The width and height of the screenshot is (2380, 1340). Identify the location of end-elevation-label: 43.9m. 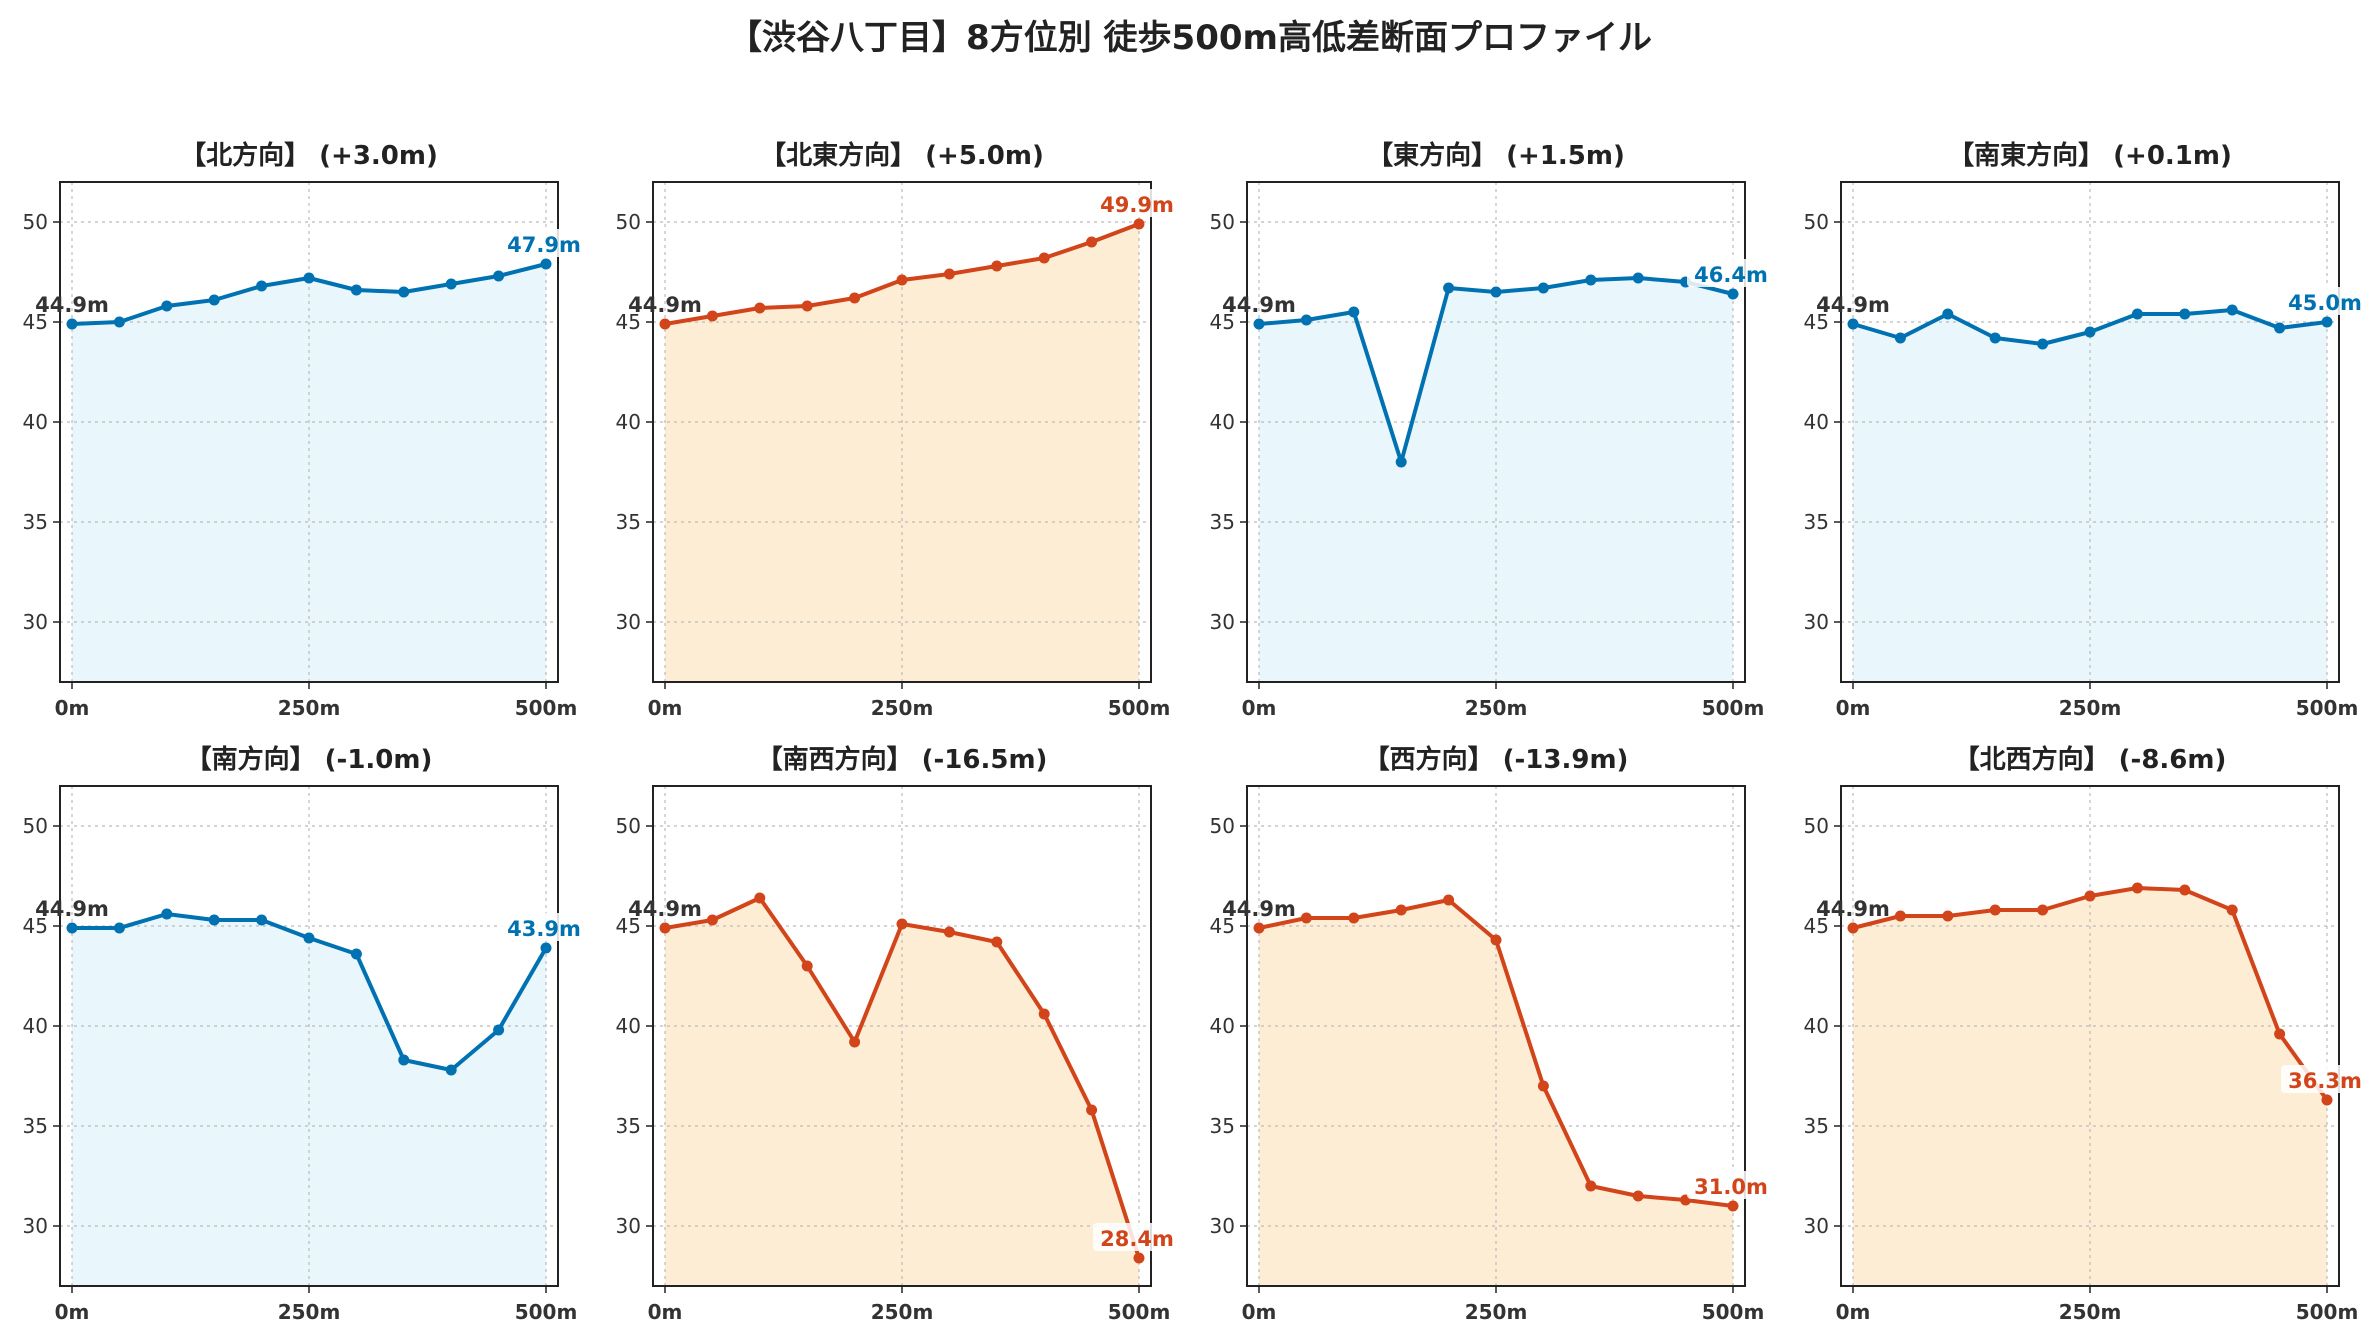
(544, 929).